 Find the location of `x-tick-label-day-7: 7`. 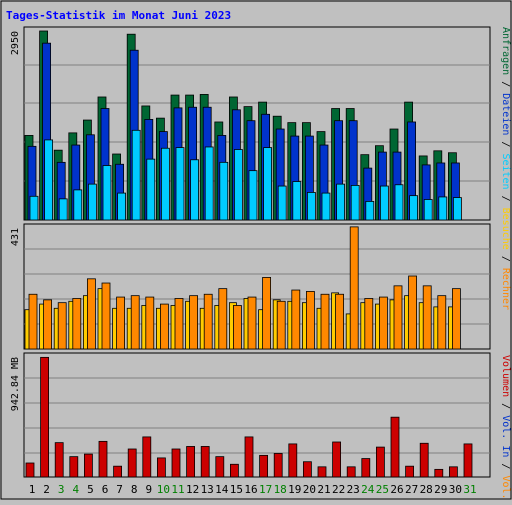

x-tick-label-day-7: 7 is located at coordinates (119, 489).